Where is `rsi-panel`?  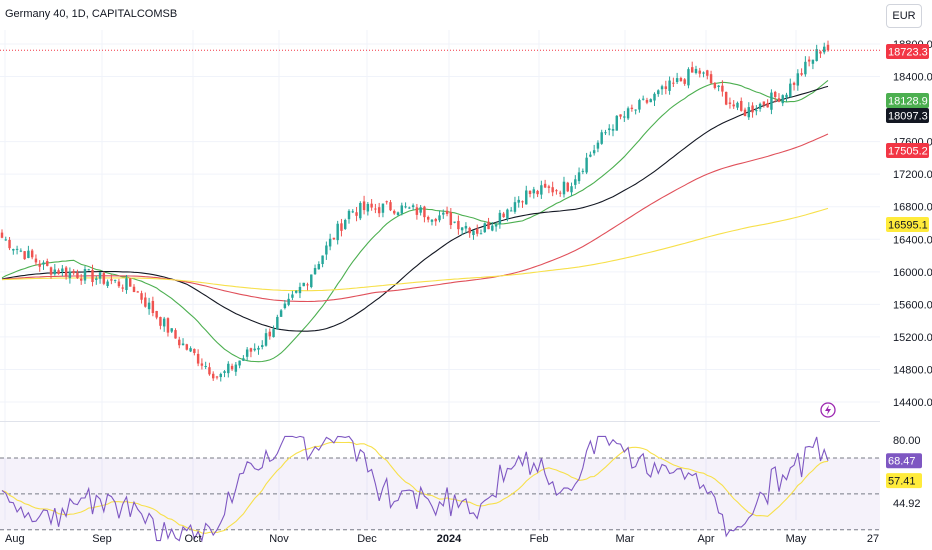 rsi-panel is located at coordinates (440, 494).